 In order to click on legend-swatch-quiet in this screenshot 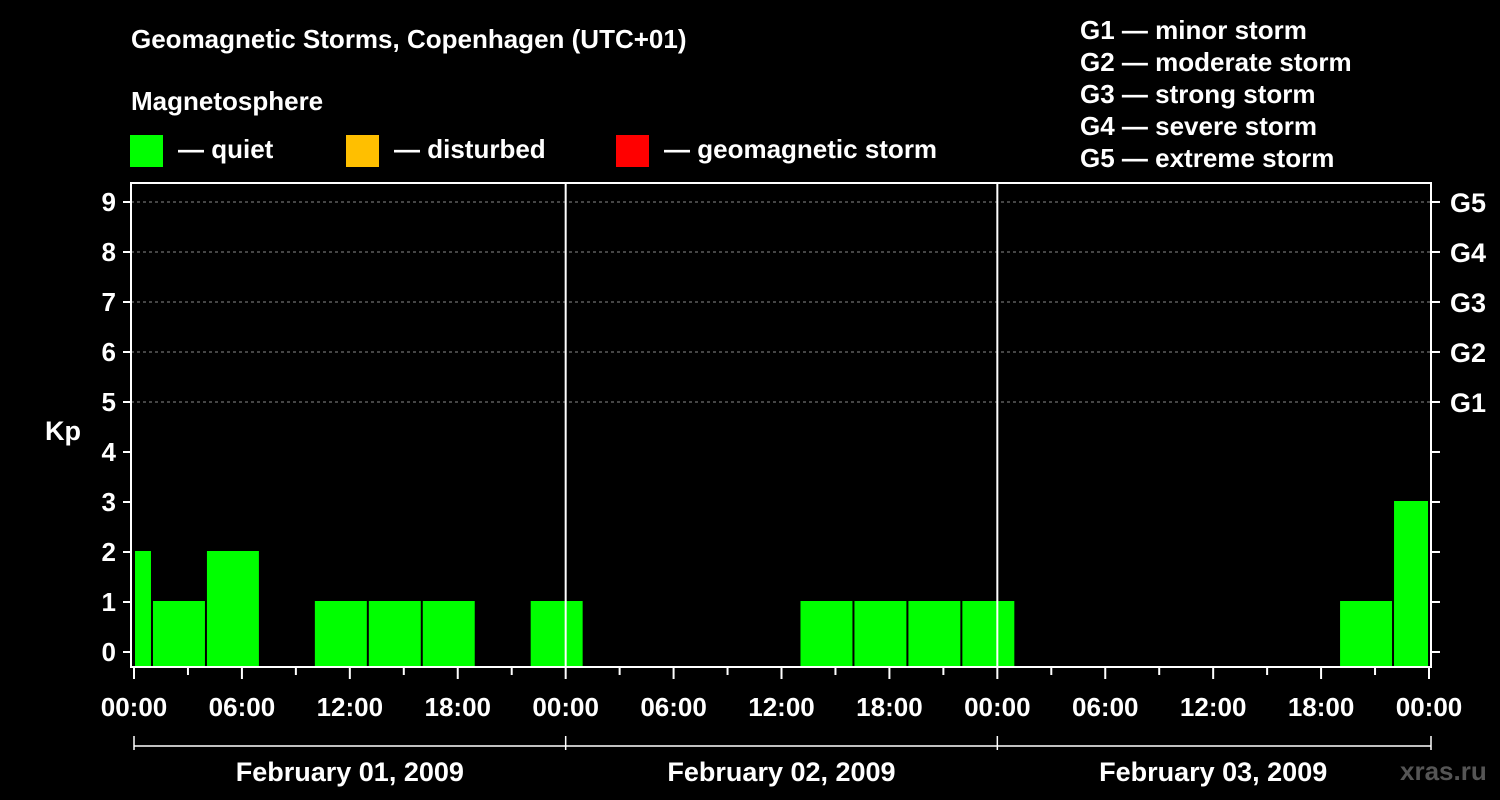, I will do `click(146, 151)`.